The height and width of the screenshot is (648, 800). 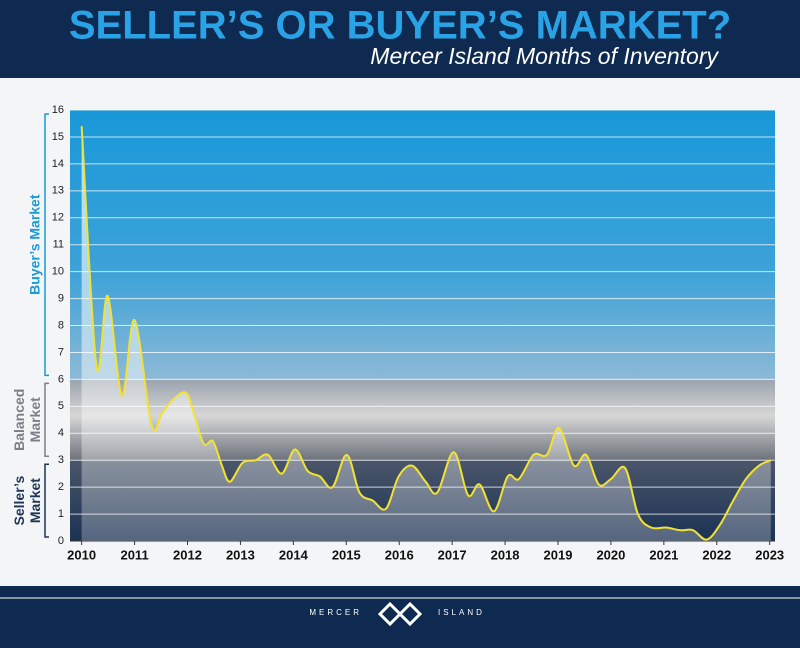 I want to click on y-tick-label: 8, so click(x=61, y=325).